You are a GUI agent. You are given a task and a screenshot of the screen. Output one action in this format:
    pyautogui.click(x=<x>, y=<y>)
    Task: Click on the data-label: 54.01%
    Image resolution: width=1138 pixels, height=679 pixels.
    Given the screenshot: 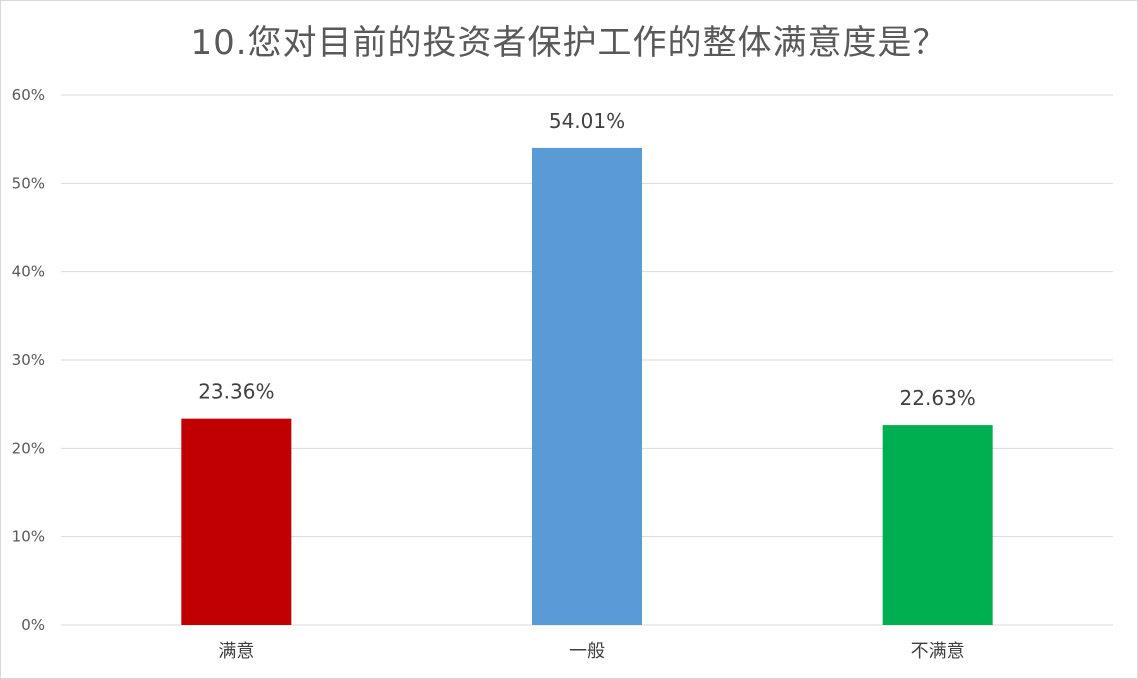 What is the action you would take?
    pyautogui.click(x=587, y=121)
    